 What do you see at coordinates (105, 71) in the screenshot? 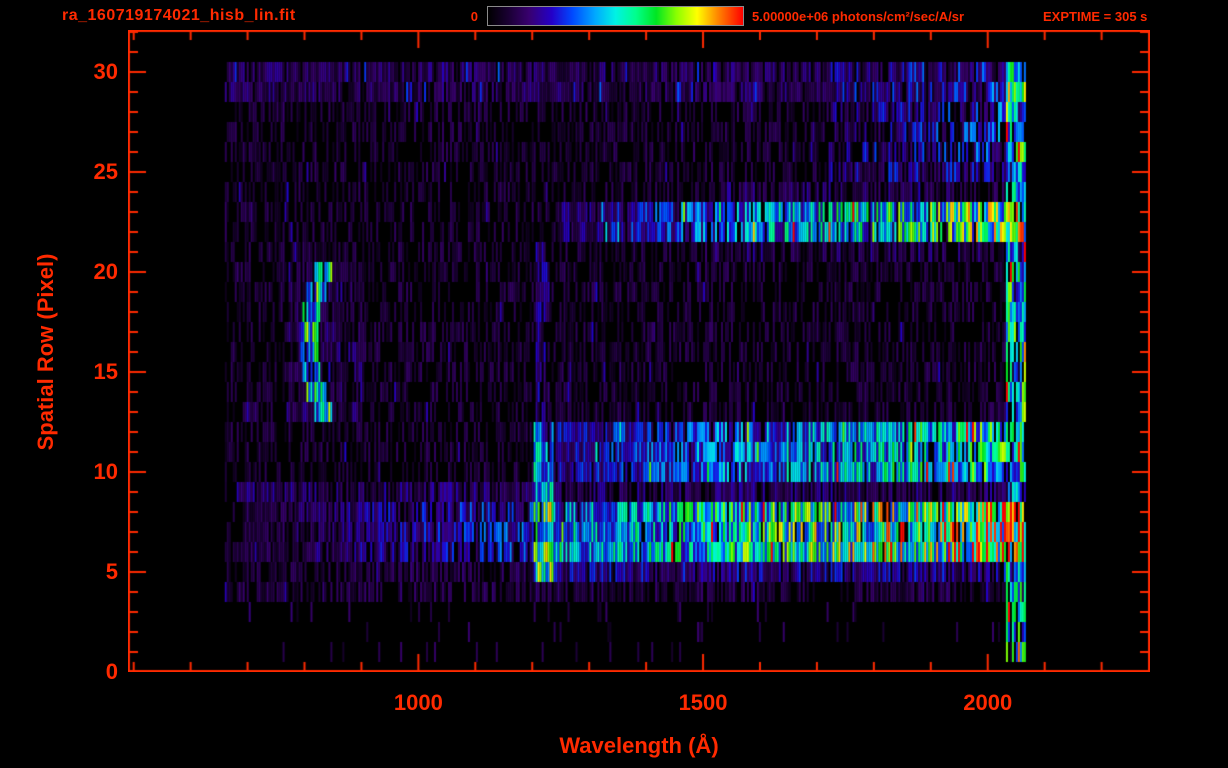
I see `y-tick-label: 30` at bounding box center [105, 71].